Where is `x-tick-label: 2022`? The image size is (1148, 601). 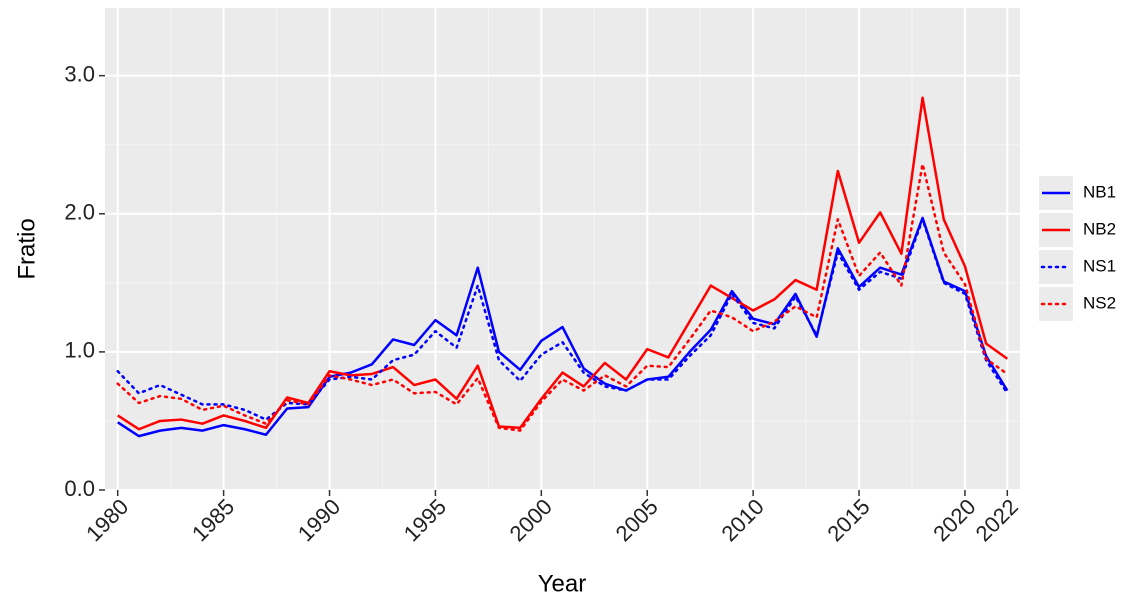 x-tick-label: 2022 is located at coordinates (997, 520).